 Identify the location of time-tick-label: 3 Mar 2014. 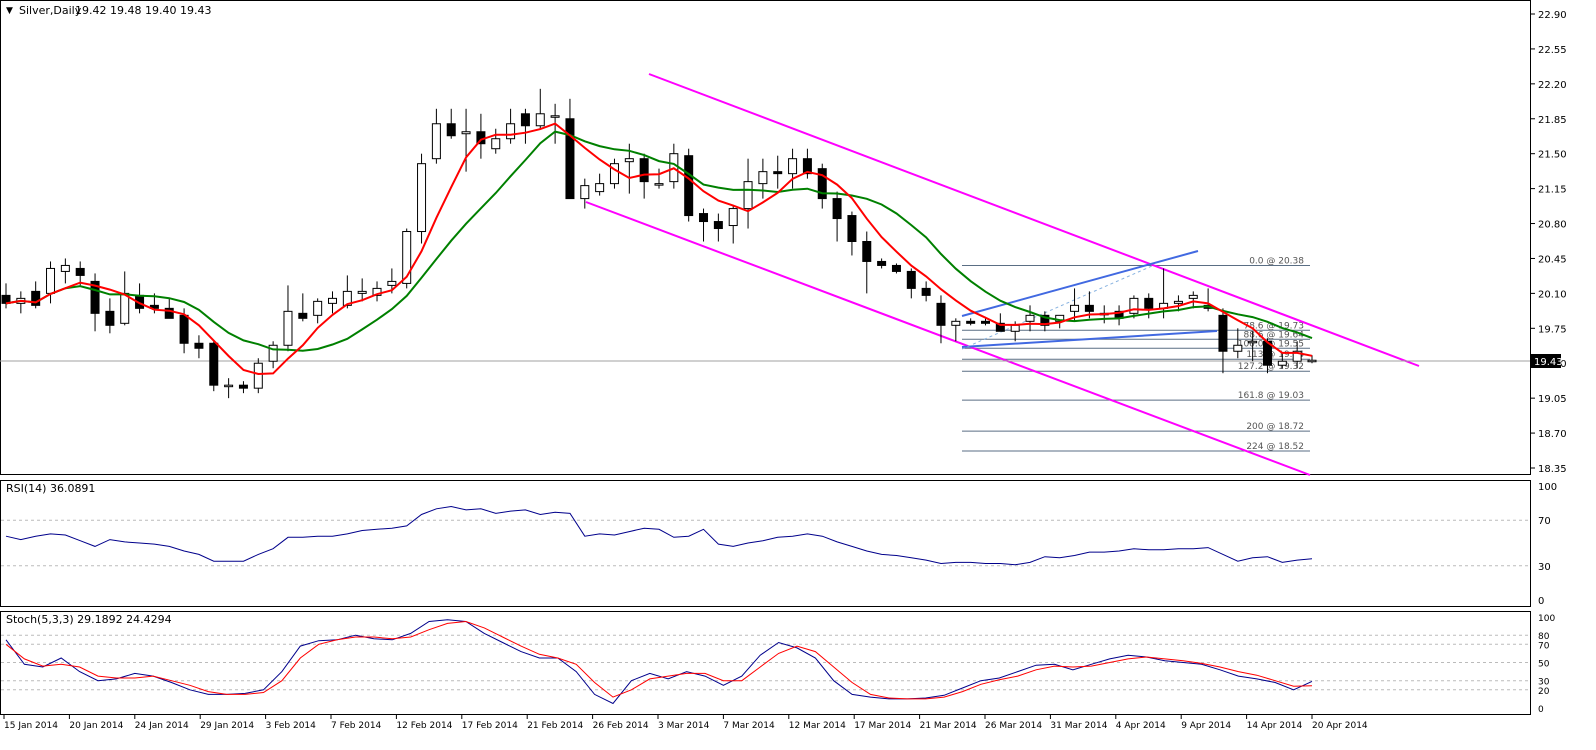
(684, 726).